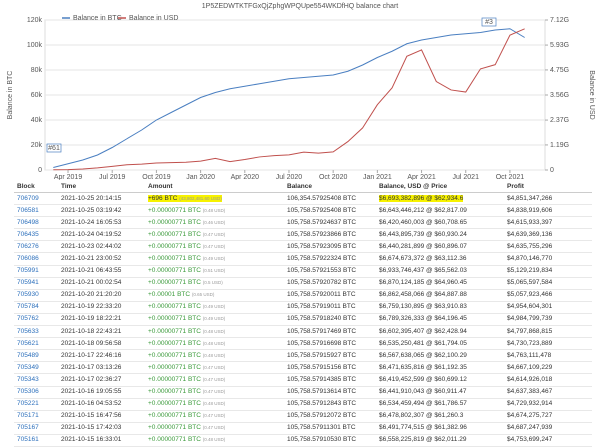 This screenshot has height=447, width=601. What do you see at coordinates (330, 283) in the screenshot?
I see `balance-cell: 105,758.57920782 BTC` at bounding box center [330, 283].